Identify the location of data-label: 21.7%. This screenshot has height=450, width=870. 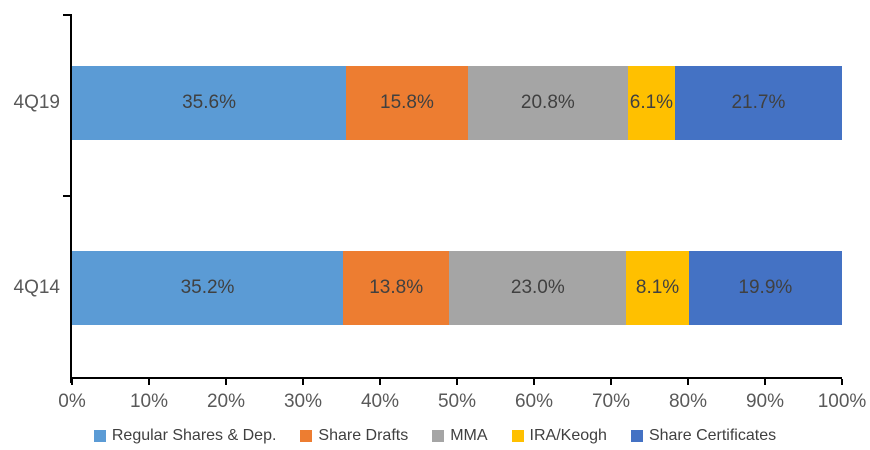
(758, 102).